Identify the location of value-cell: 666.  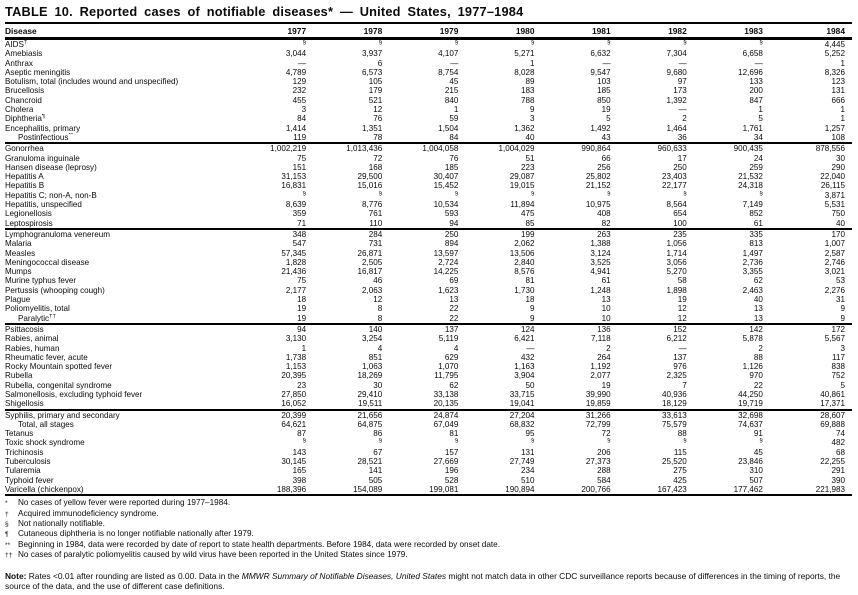
(838, 100).